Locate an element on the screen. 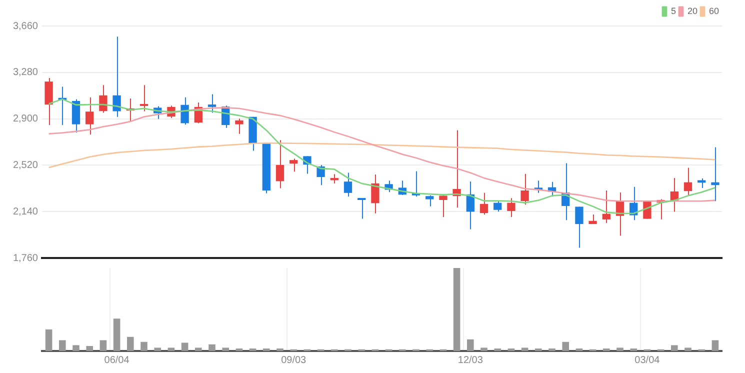 The image size is (745, 373). x-tick-label: 09/03 is located at coordinates (294, 360).